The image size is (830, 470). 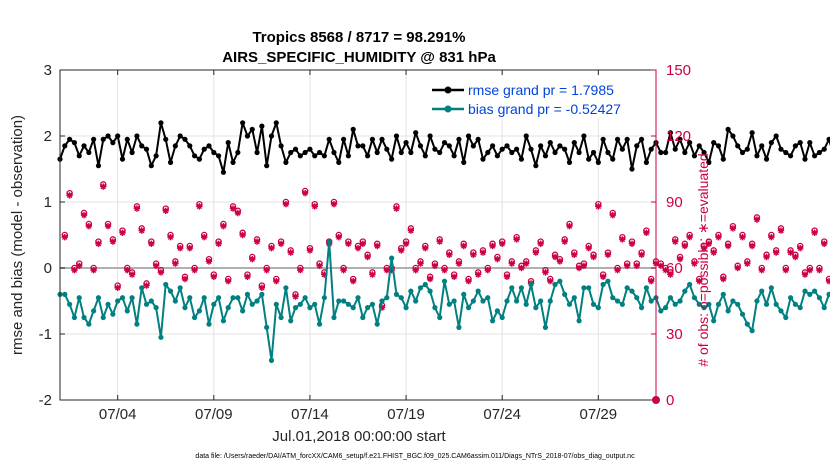 I want to click on chart-subtitle: AIRS_SPECIFIC_HUMIDITY @ 831 hPa, so click(x=359, y=57).